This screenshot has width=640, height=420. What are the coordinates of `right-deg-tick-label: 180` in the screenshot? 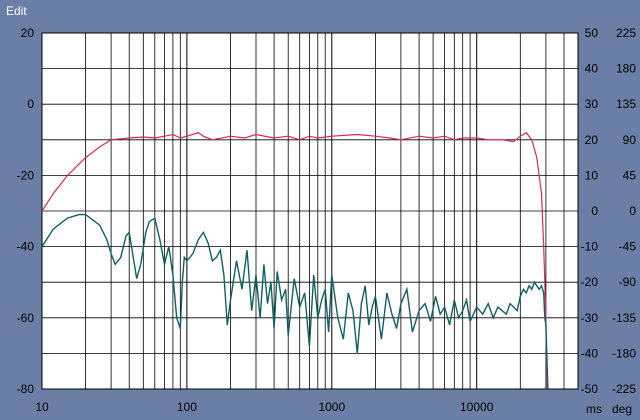 It's located at (626, 69).